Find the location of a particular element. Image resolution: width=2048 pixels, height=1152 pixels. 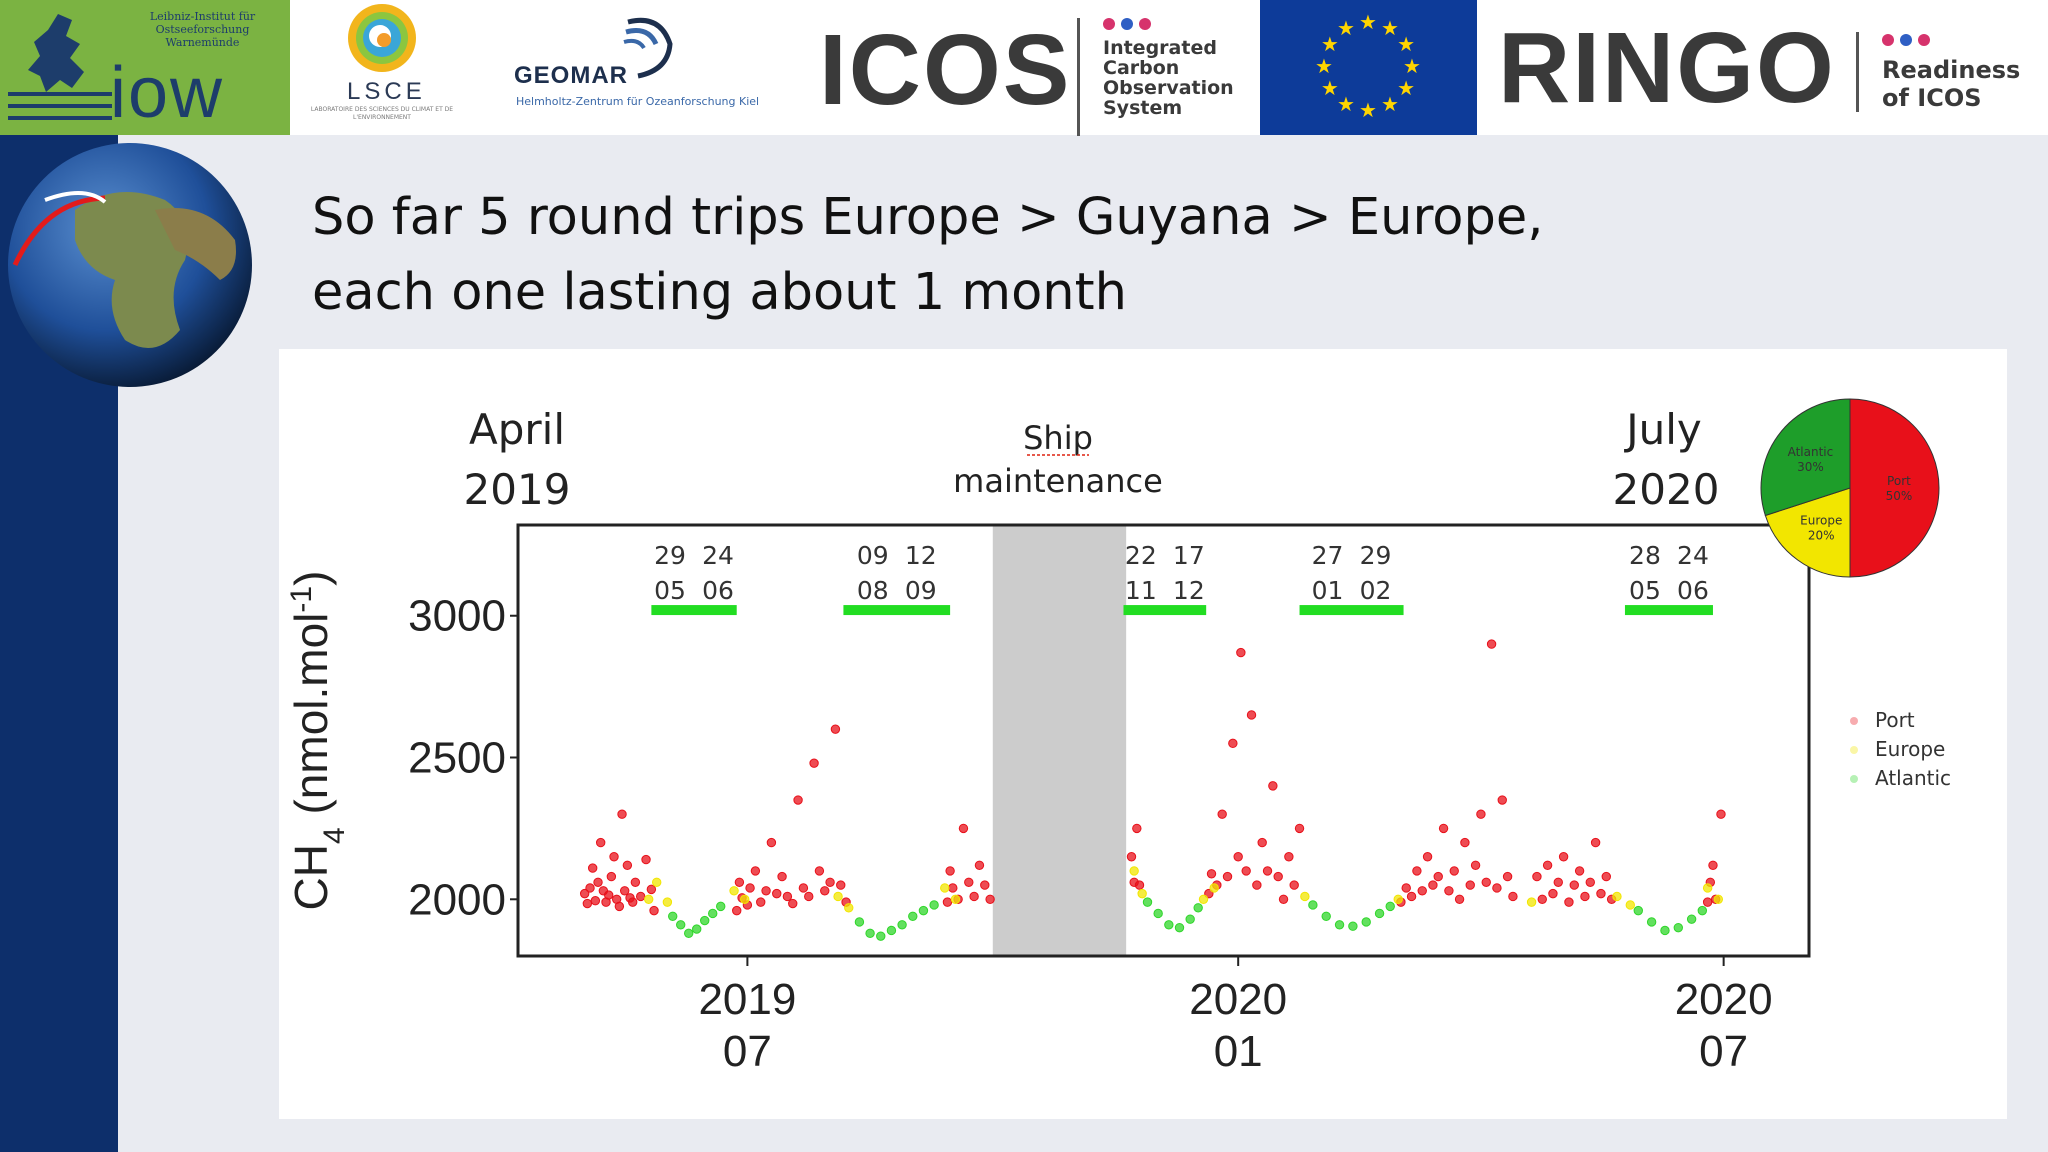

icos-subtitle-line: Carbon is located at coordinates (1141, 68).